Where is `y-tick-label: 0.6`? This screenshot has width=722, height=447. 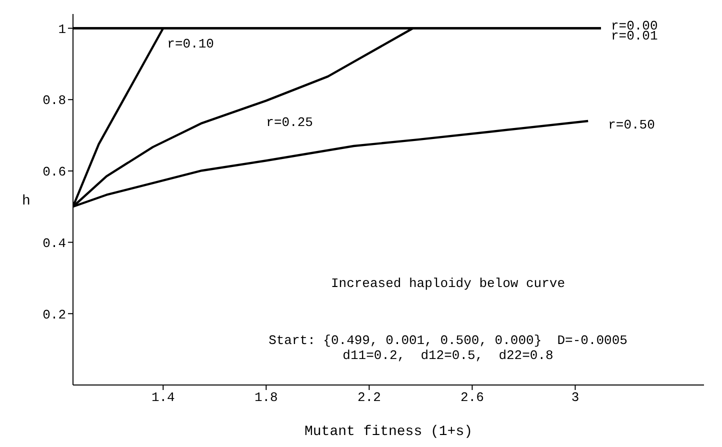
y-tick-label: 0.6 is located at coordinates (54, 172).